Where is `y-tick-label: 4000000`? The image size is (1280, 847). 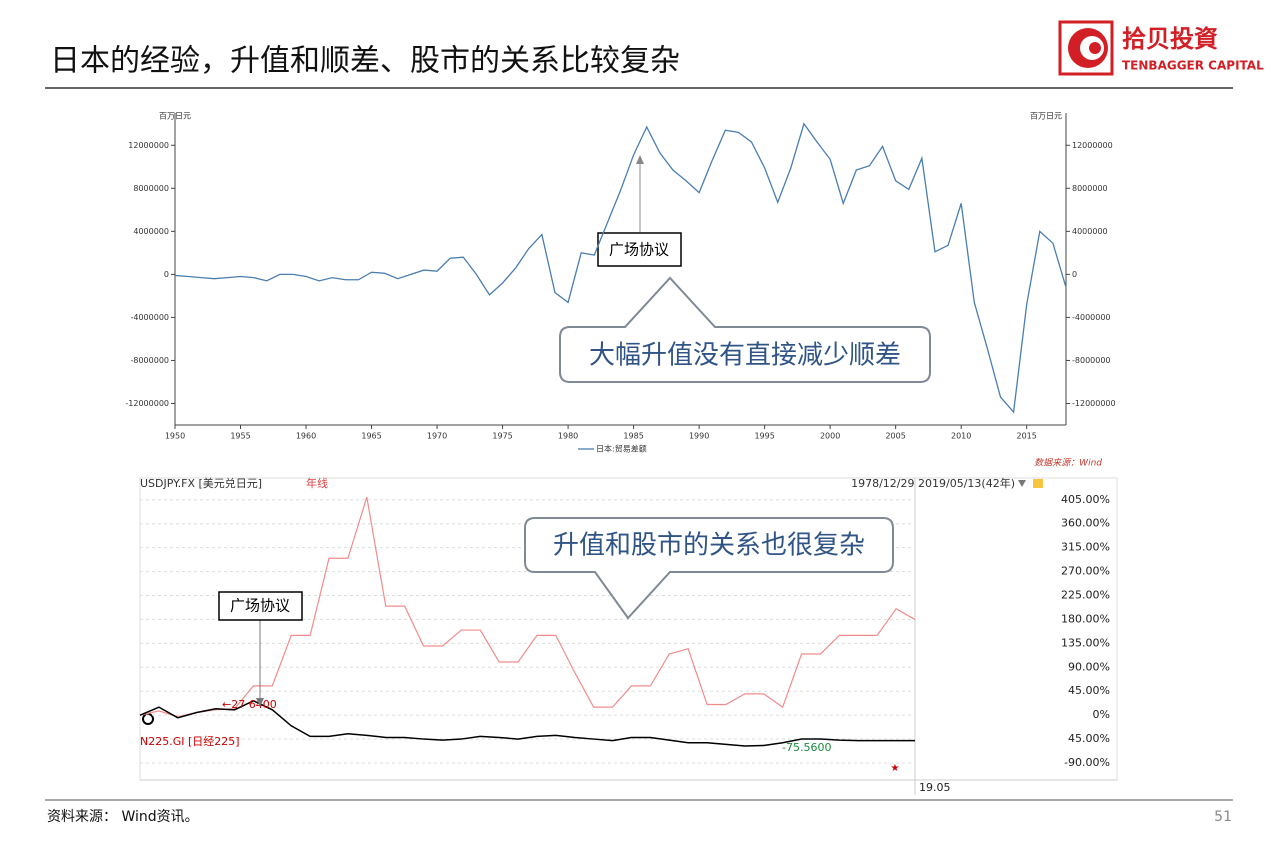 y-tick-label: 4000000 is located at coordinates (151, 231).